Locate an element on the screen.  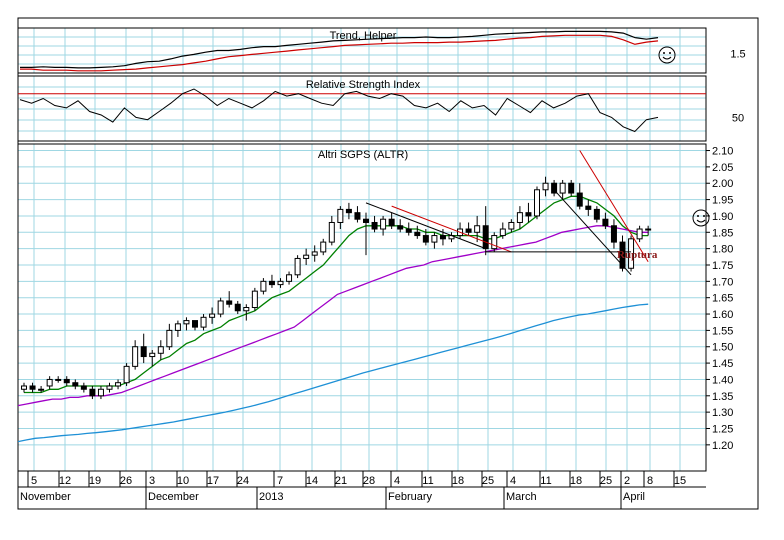
xtick-label: 14 is located at coordinates (312, 481).